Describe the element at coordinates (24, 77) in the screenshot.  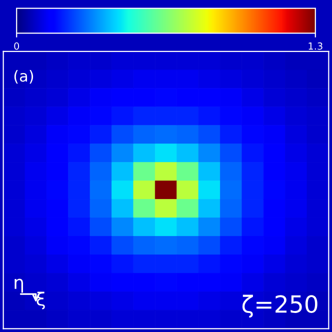
I see `annotation: (a)` at that location.